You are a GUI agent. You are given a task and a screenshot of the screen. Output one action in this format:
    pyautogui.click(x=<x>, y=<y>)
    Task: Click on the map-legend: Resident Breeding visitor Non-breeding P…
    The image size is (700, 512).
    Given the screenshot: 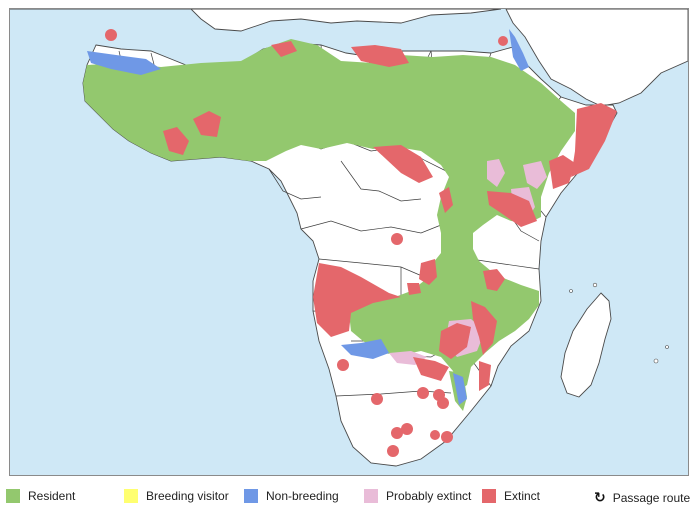 What is the action you would take?
    pyautogui.click(x=351, y=497)
    